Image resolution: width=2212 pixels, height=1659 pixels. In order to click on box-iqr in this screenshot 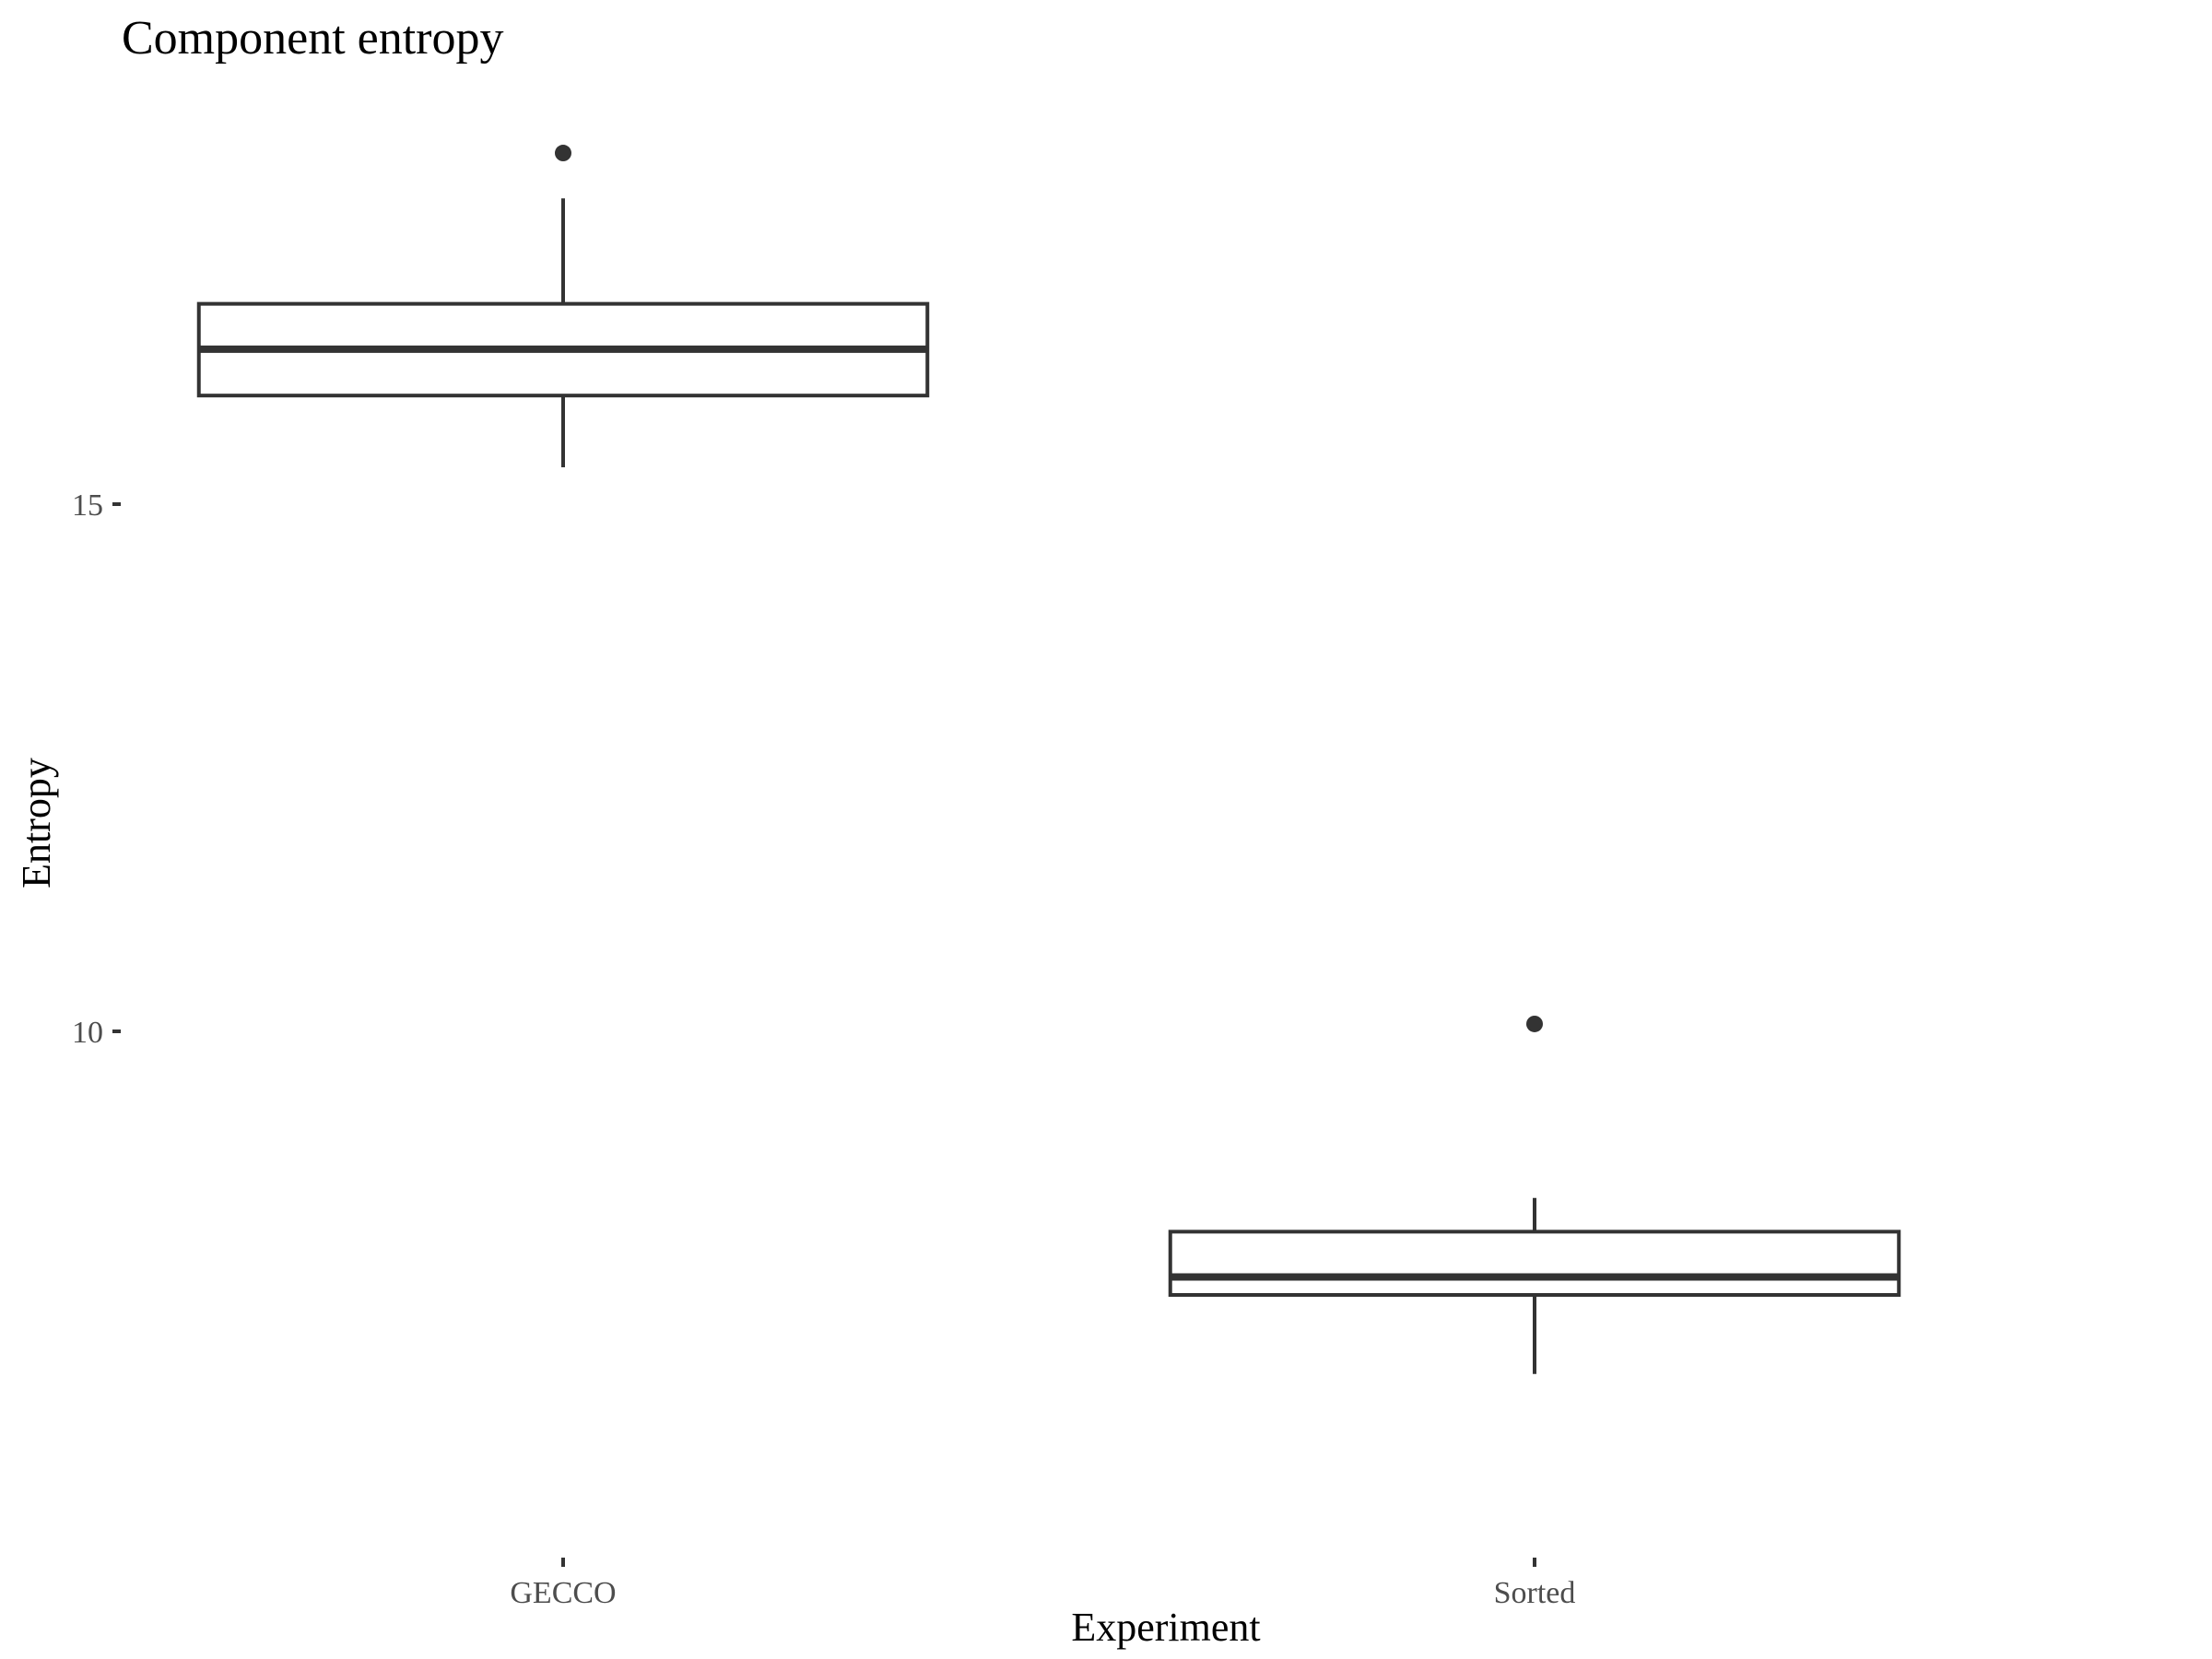, I will do `click(1534, 1263)`.